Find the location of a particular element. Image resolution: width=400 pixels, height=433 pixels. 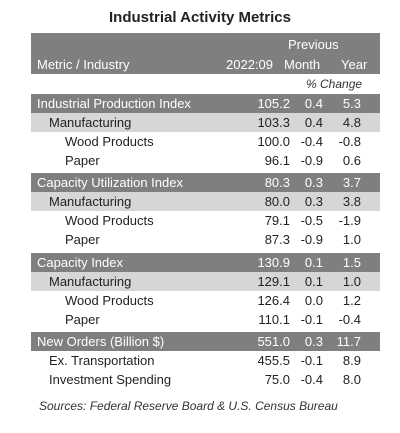

row-label: New Orders (Billion $) is located at coordinates (101, 341).